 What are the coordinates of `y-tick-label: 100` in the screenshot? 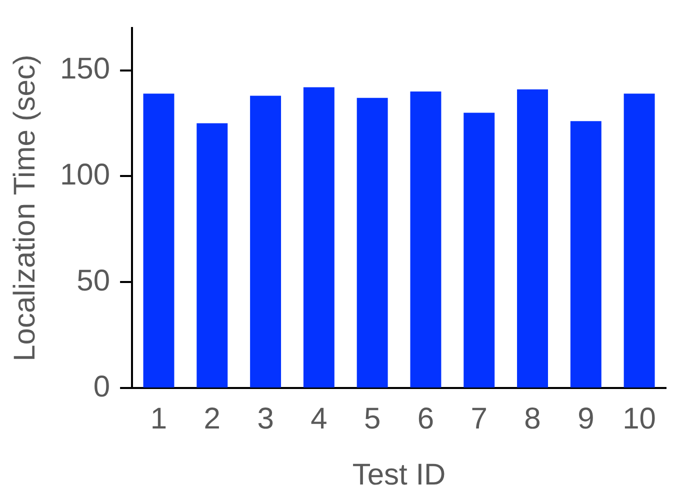 It's located at (85, 175).